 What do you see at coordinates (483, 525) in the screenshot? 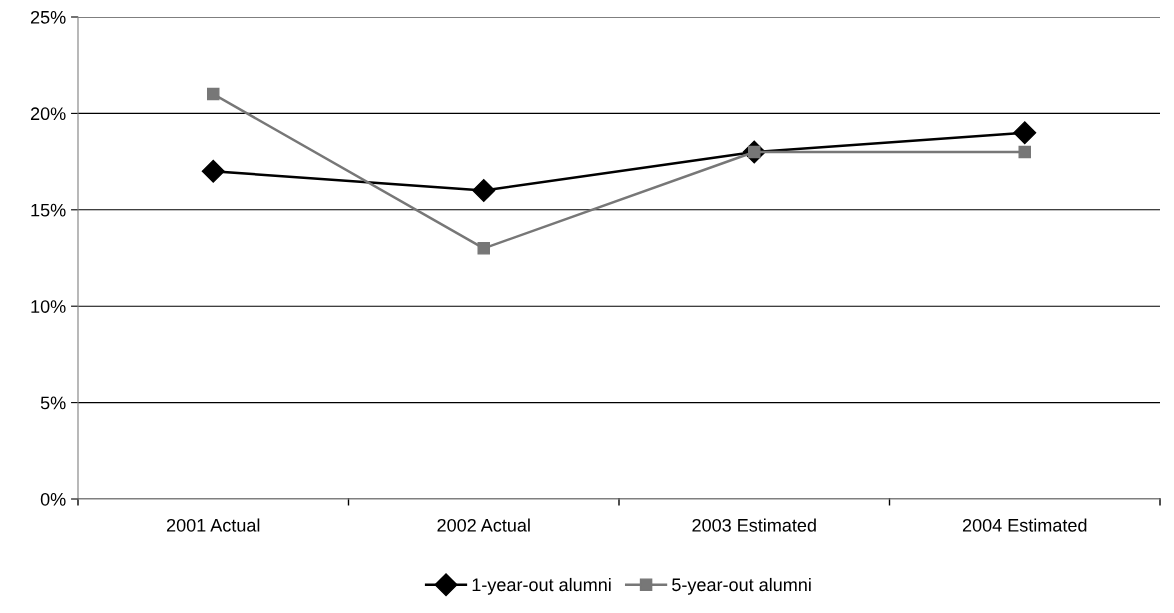
I see `x-tick-label: 2002 Actual` at bounding box center [483, 525].